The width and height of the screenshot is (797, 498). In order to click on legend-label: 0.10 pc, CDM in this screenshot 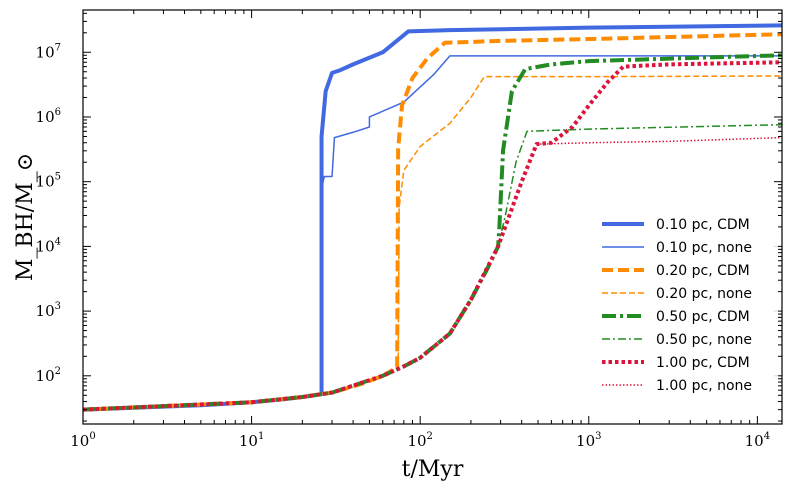, I will do `click(703, 225)`.